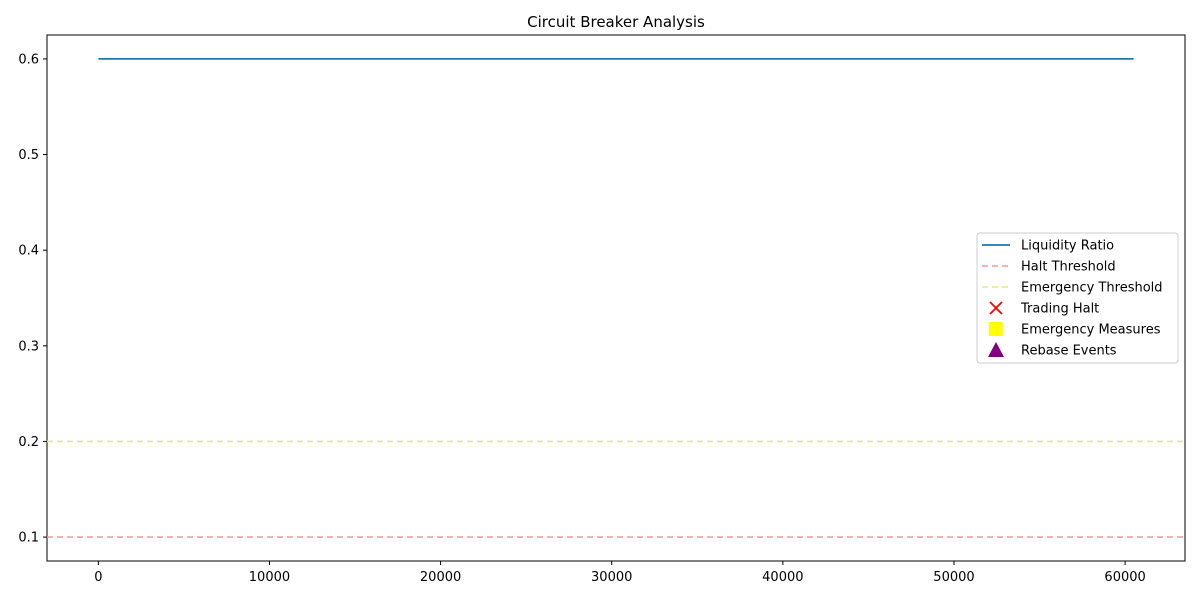 The image size is (1200, 600). I want to click on y-tick-label: 0.6, so click(28, 59).